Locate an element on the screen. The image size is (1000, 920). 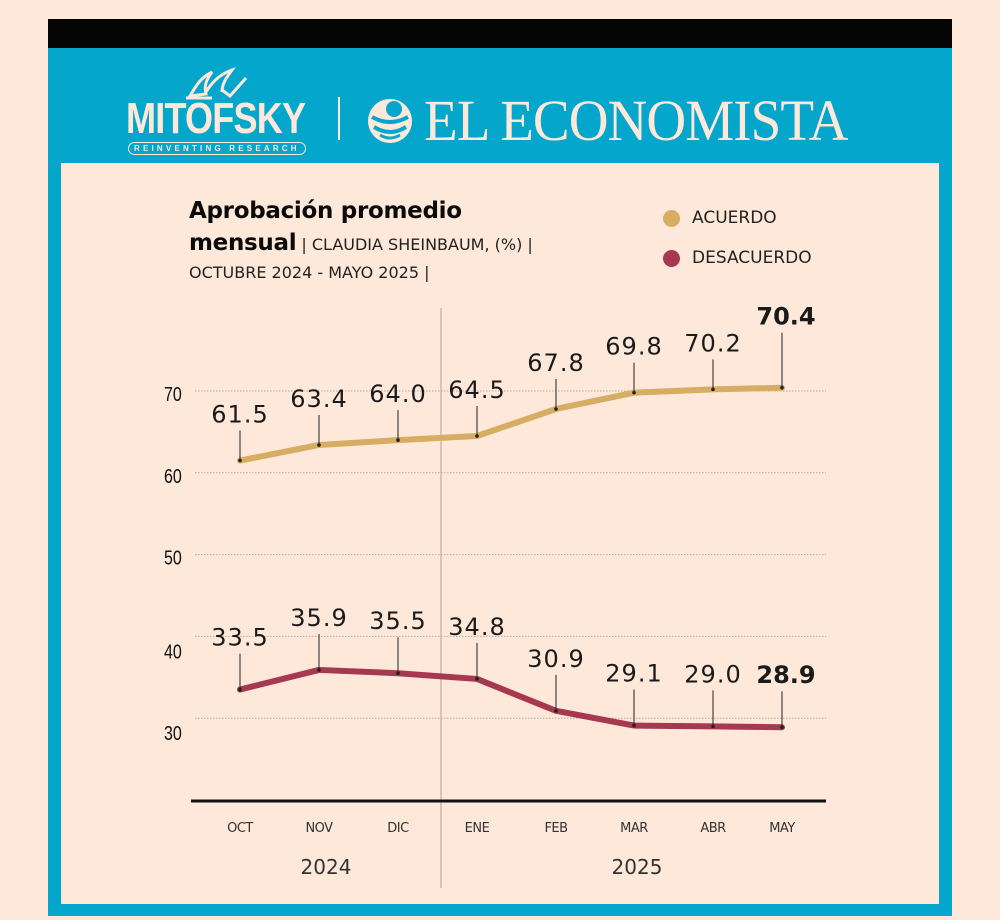
y-tick-label: 60 is located at coordinates (173, 476).